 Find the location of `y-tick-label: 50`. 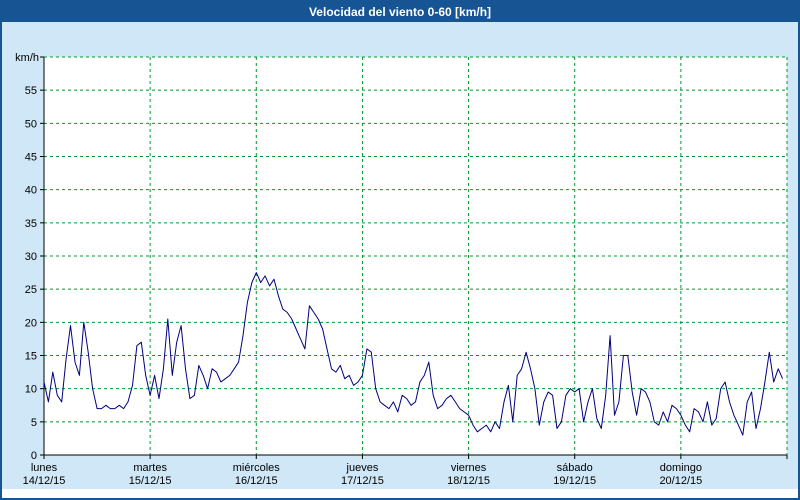

y-tick-label: 50 is located at coordinates (31, 124).